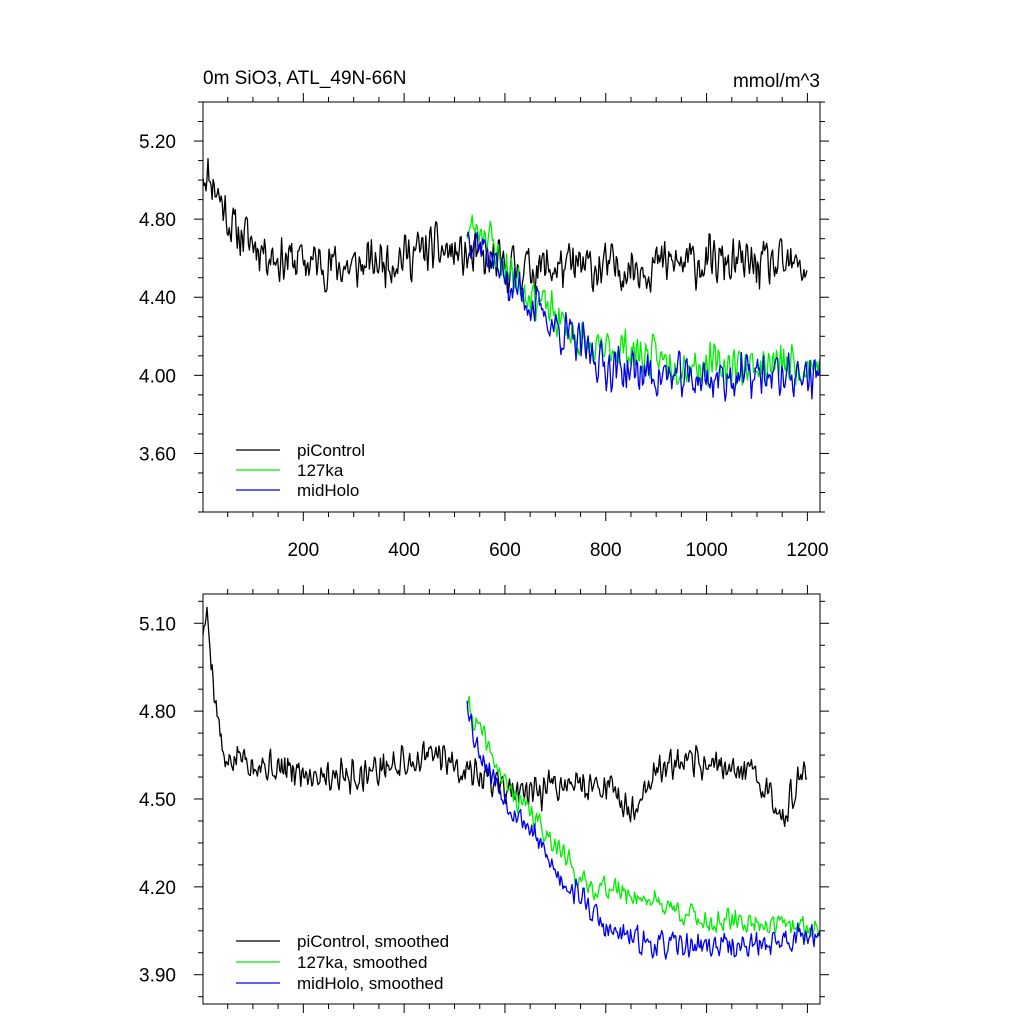 This screenshot has height=1024, width=1024. Describe the element at coordinates (373, 941) in the screenshot. I see `bottom-legend-label: piControl, smoothed` at that location.